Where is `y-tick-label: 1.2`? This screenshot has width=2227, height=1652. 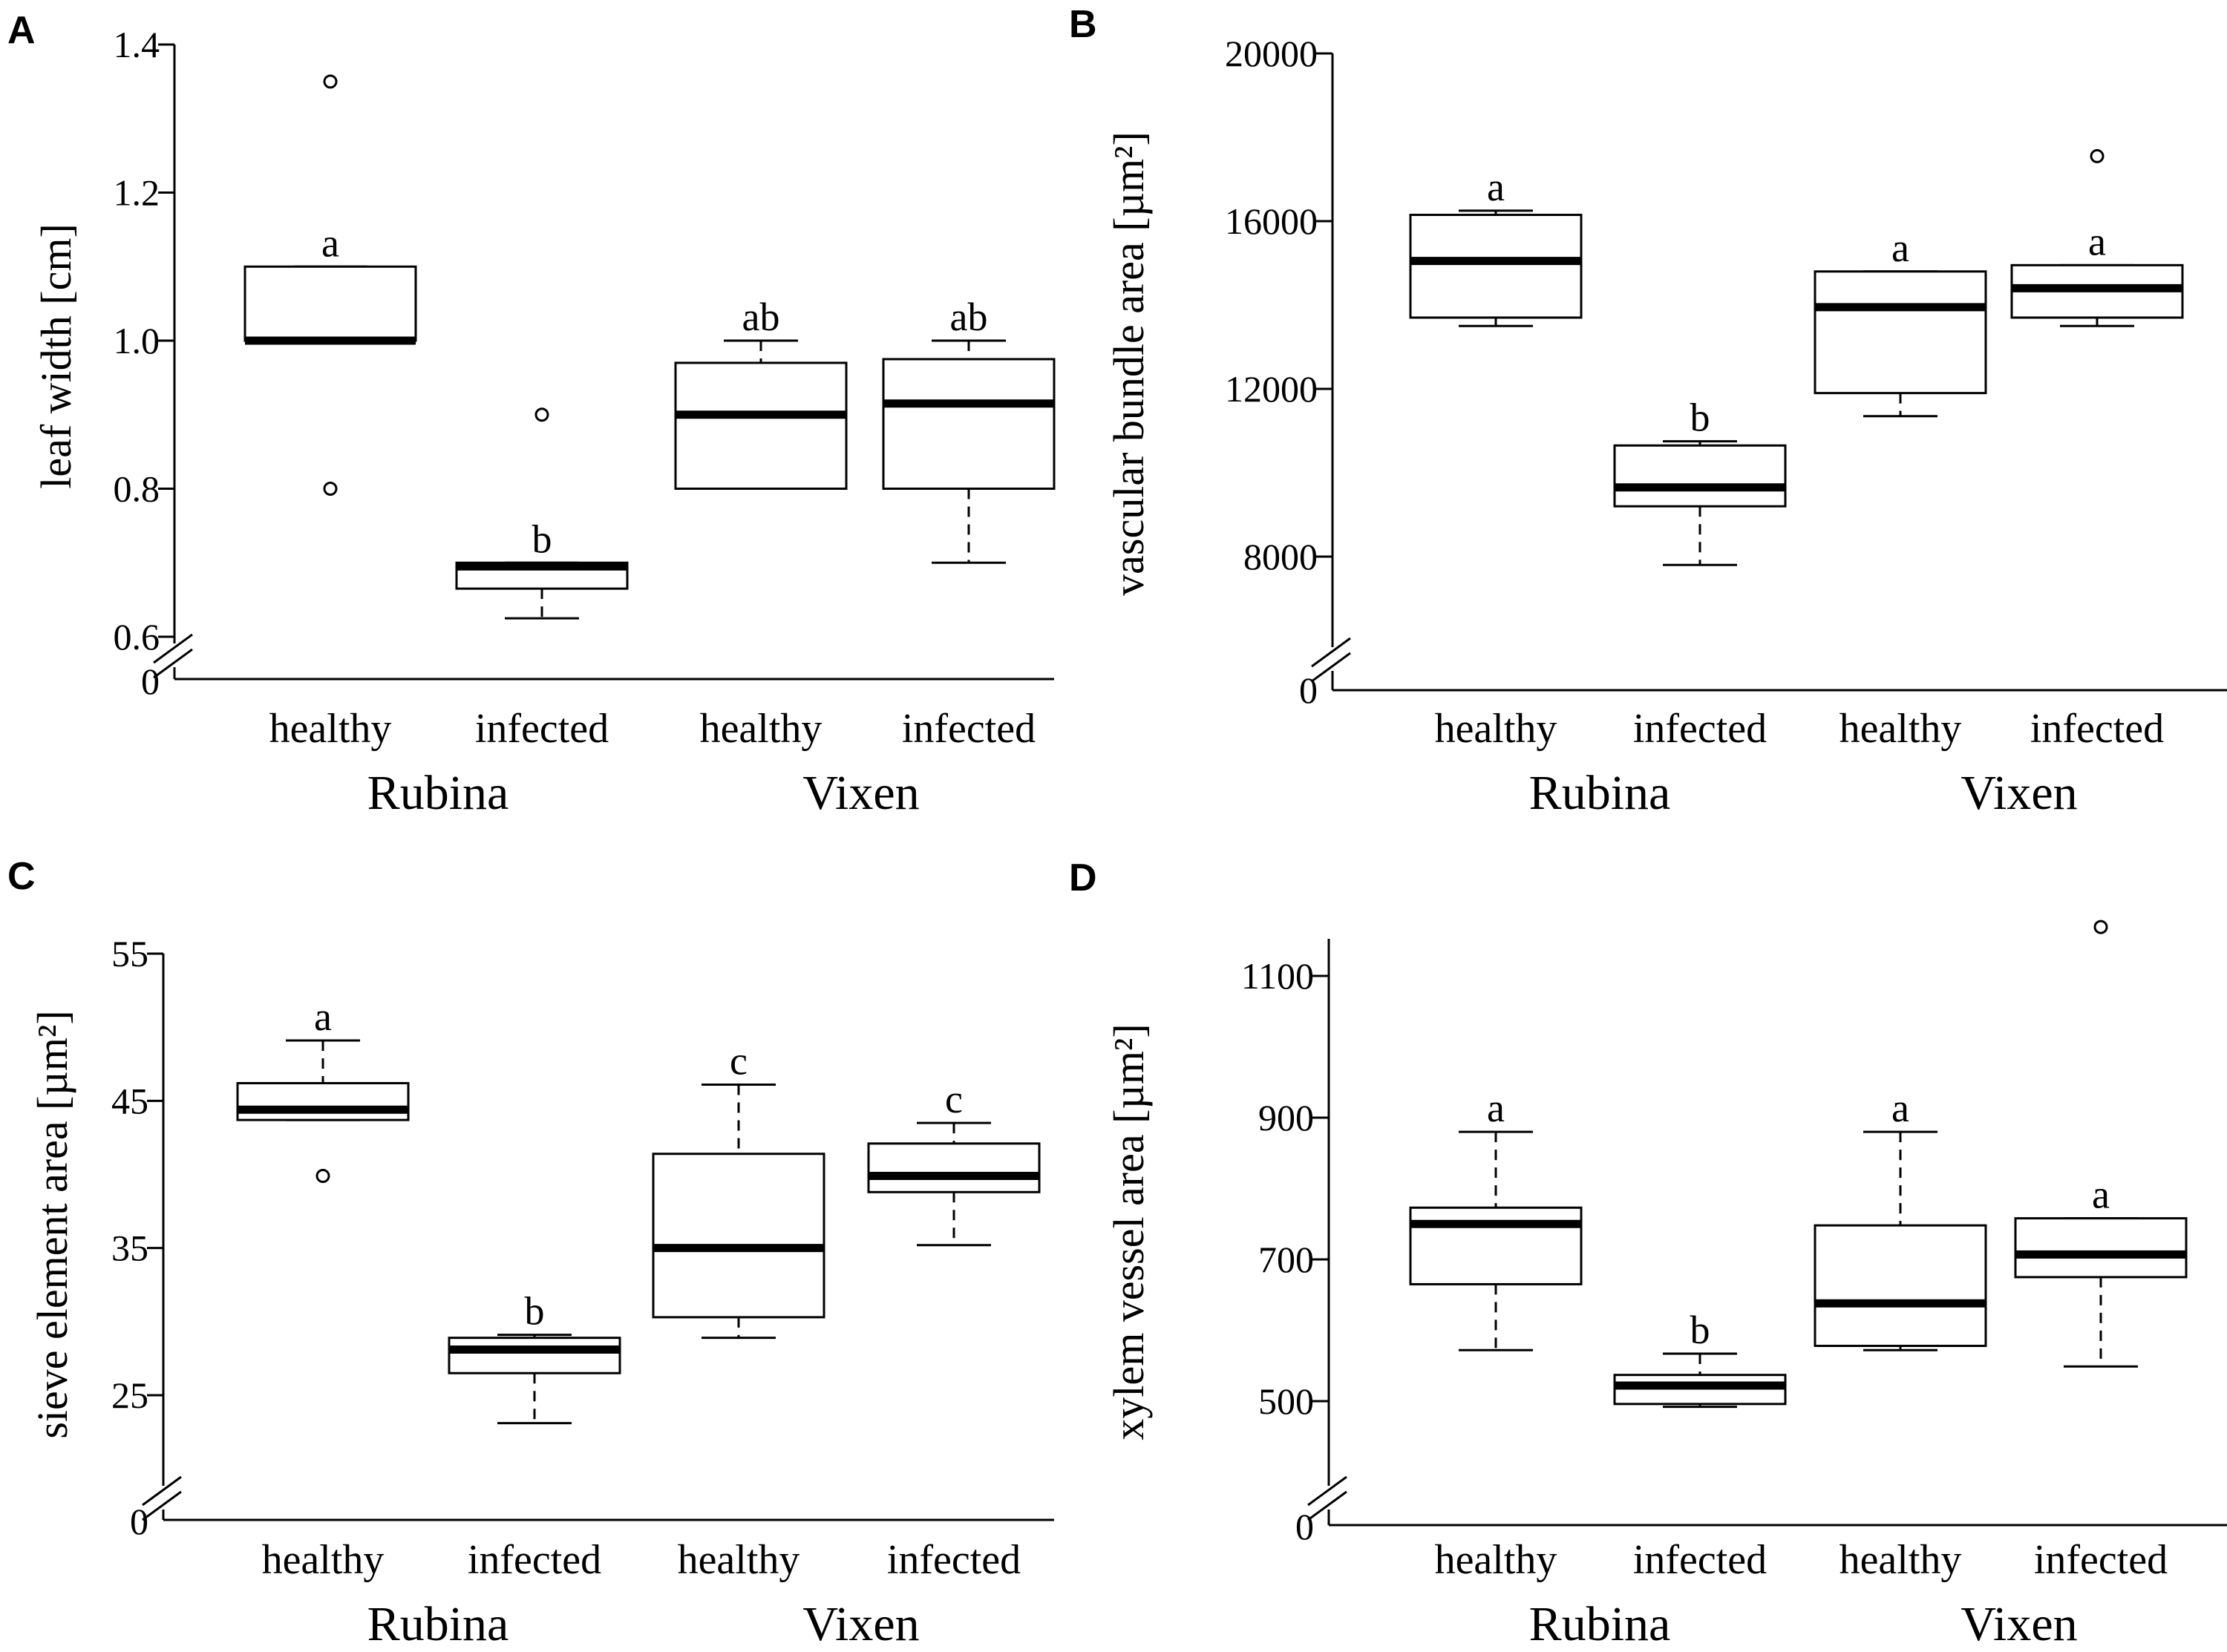 y-tick-label: 1.2 is located at coordinates (137, 193).